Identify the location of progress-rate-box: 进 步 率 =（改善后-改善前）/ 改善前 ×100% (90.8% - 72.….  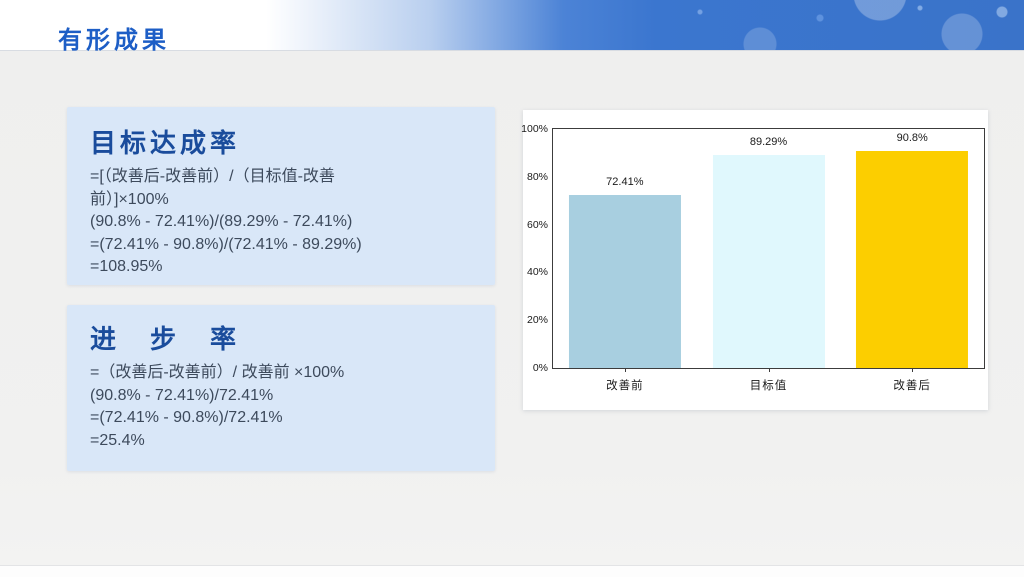
(281, 388).